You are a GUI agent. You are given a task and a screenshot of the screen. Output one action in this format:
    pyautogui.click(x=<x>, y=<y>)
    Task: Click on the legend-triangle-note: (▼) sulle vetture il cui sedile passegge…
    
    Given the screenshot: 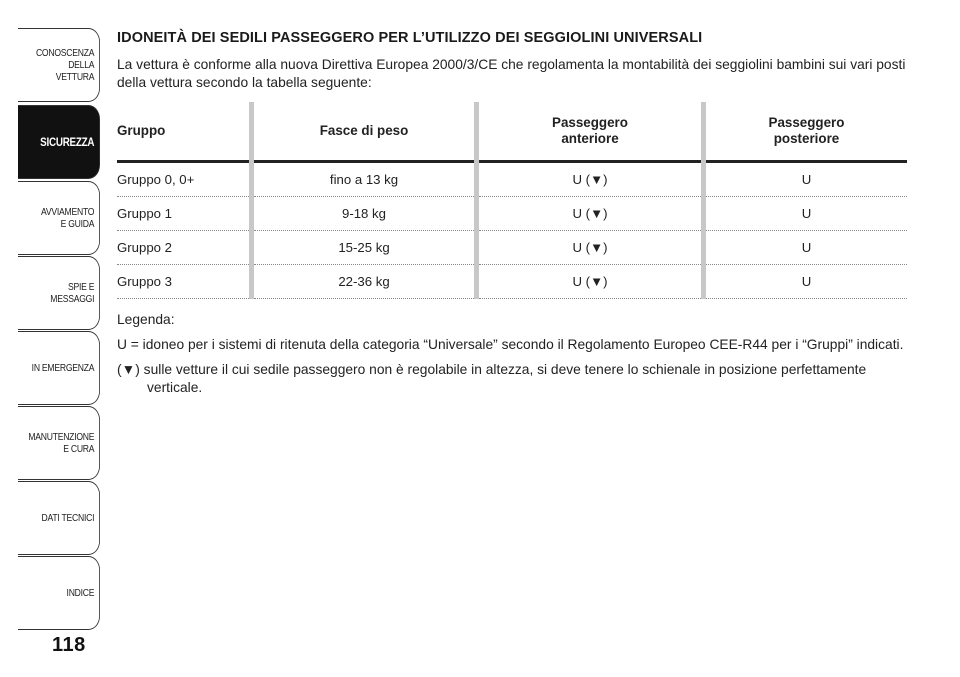 What is the action you would take?
    pyautogui.click(x=492, y=378)
    